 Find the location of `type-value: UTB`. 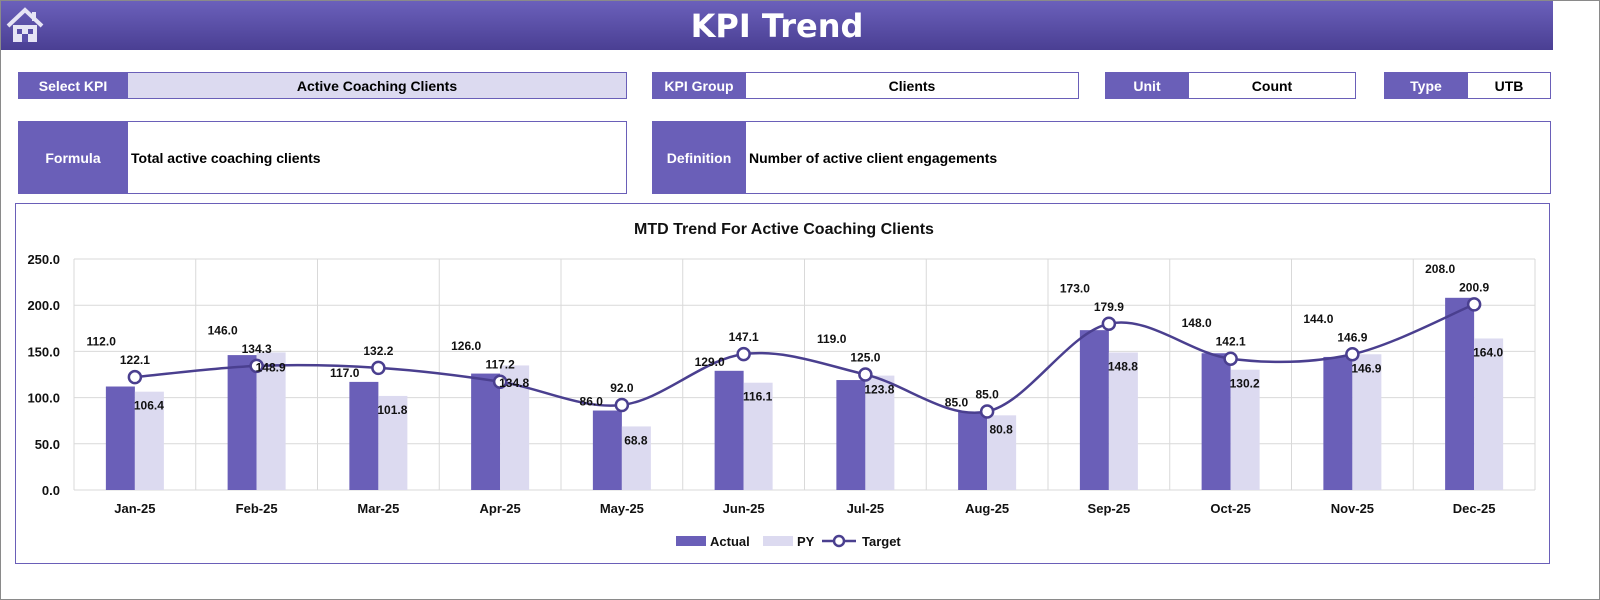

type-value: UTB is located at coordinates (1509, 85).